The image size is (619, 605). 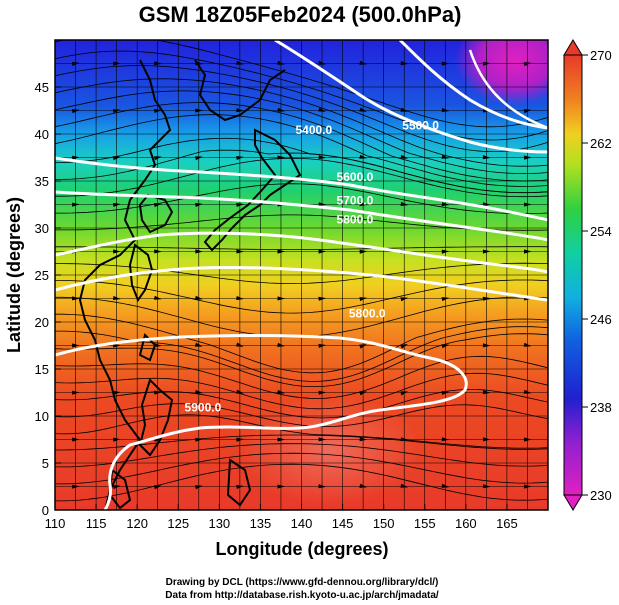 What do you see at coordinates (597, 275) in the screenshot?
I see `colorbar-ticks: 230 238 246 254 262 270` at bounding box center [597, 275].